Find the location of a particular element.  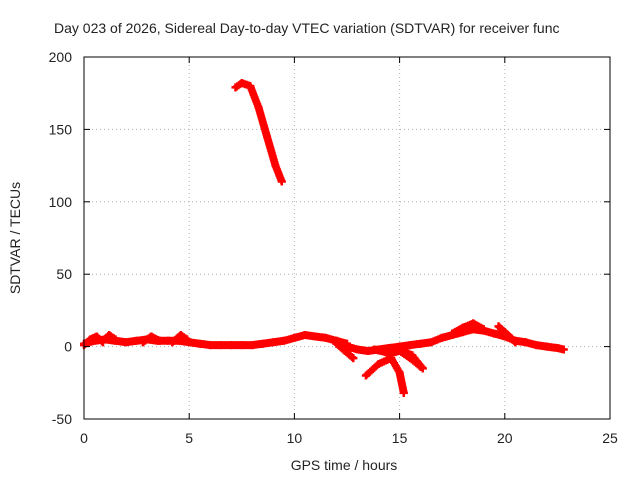

x-tick-label: 15 is located at coordinates (400, 438).